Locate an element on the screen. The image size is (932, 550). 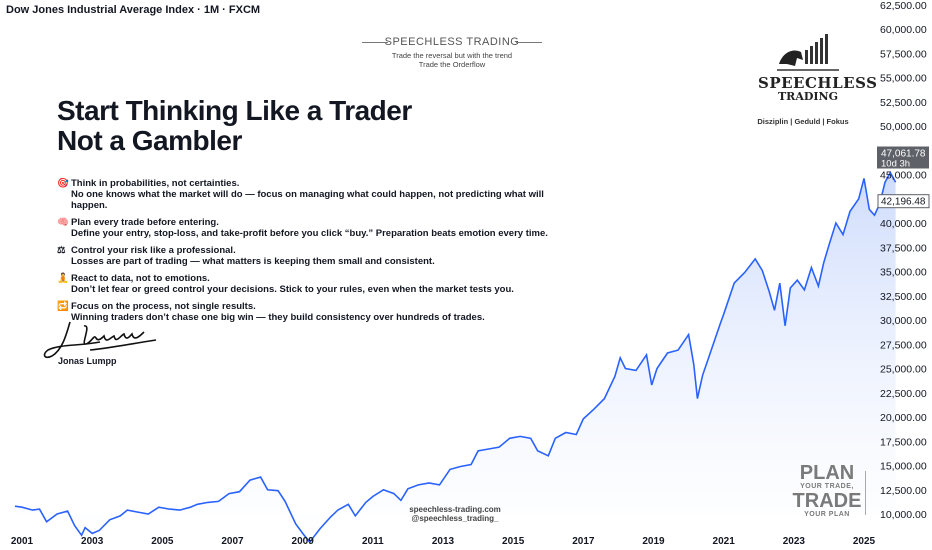
y-tick-label: 10,000.00 is located at coordinates (903, 515).